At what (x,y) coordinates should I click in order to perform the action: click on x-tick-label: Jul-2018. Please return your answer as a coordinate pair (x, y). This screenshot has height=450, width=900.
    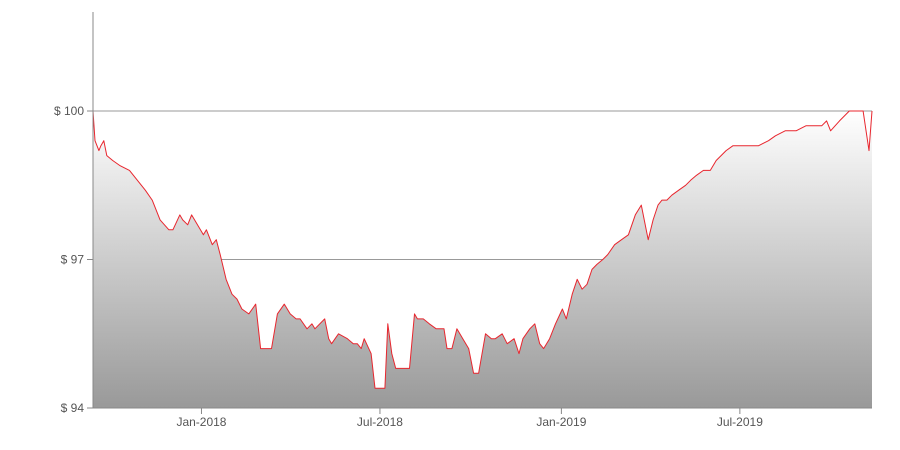
    Looking at the image, I should click on (380, 422).